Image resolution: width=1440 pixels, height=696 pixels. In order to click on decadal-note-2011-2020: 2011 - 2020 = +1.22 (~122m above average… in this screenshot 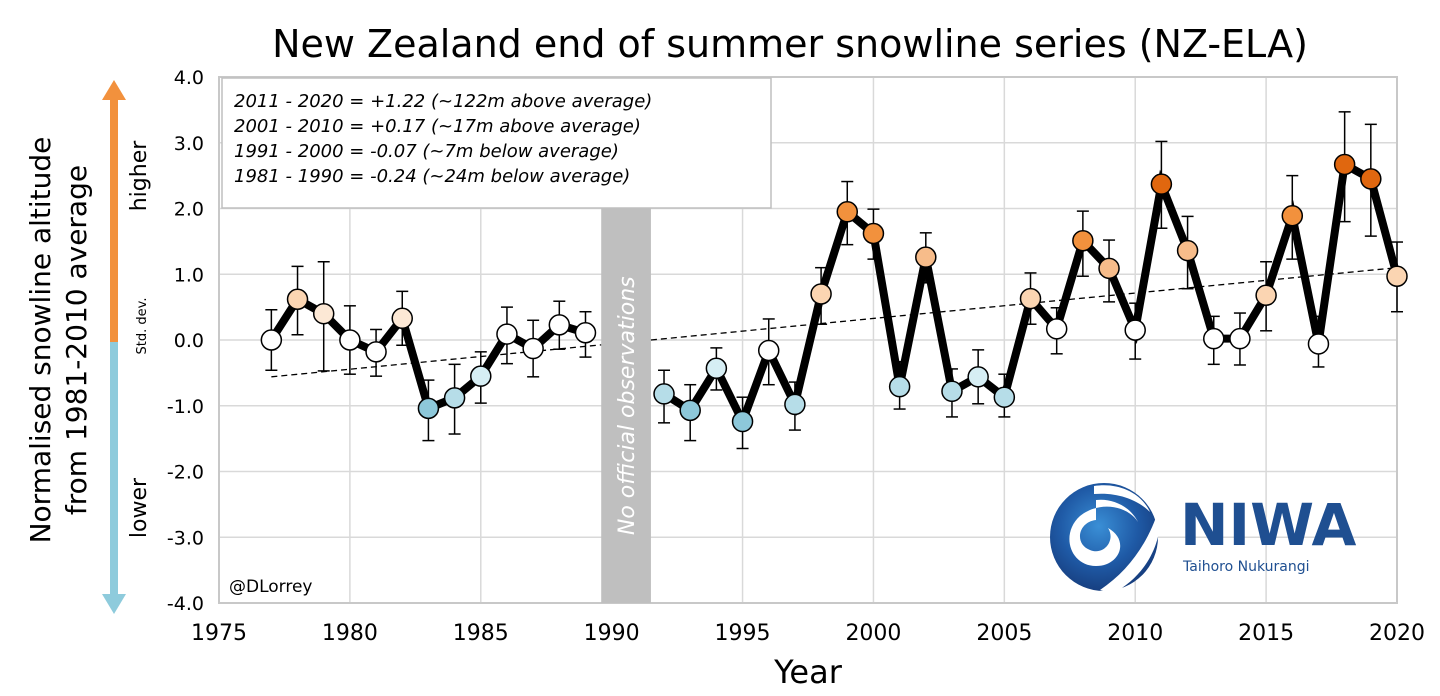, I will do `click(443, 101)`.